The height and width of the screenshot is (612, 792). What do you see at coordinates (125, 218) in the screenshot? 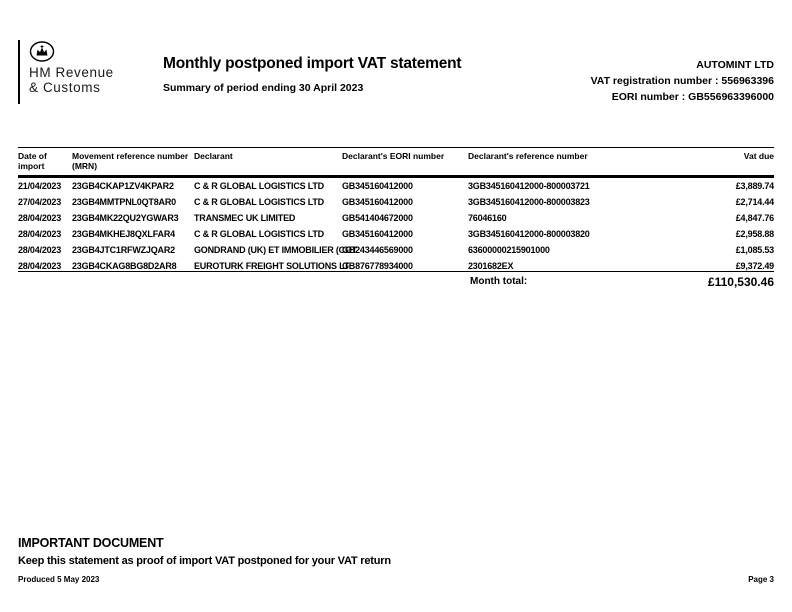
I see `cell-mrn: 23GB4MK22QU2YGWAR3` at bounding box center [125, 218].